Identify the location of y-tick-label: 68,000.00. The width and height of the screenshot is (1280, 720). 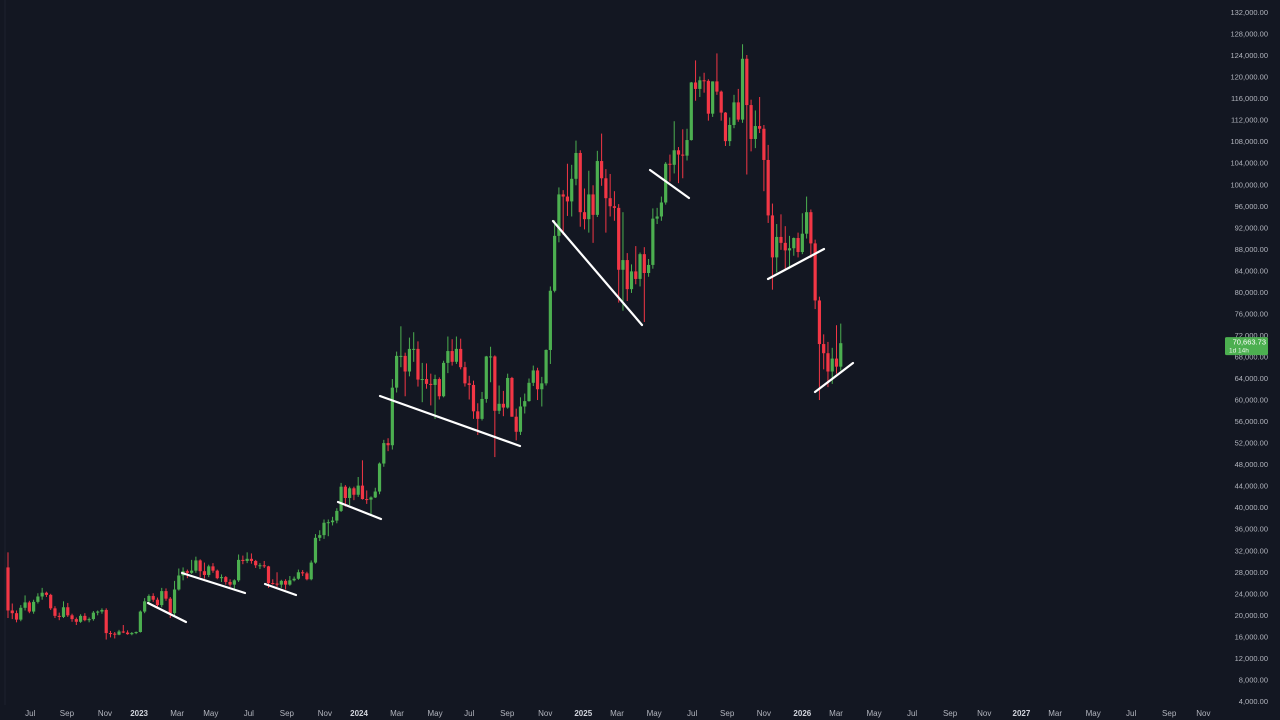
(1251, 356).